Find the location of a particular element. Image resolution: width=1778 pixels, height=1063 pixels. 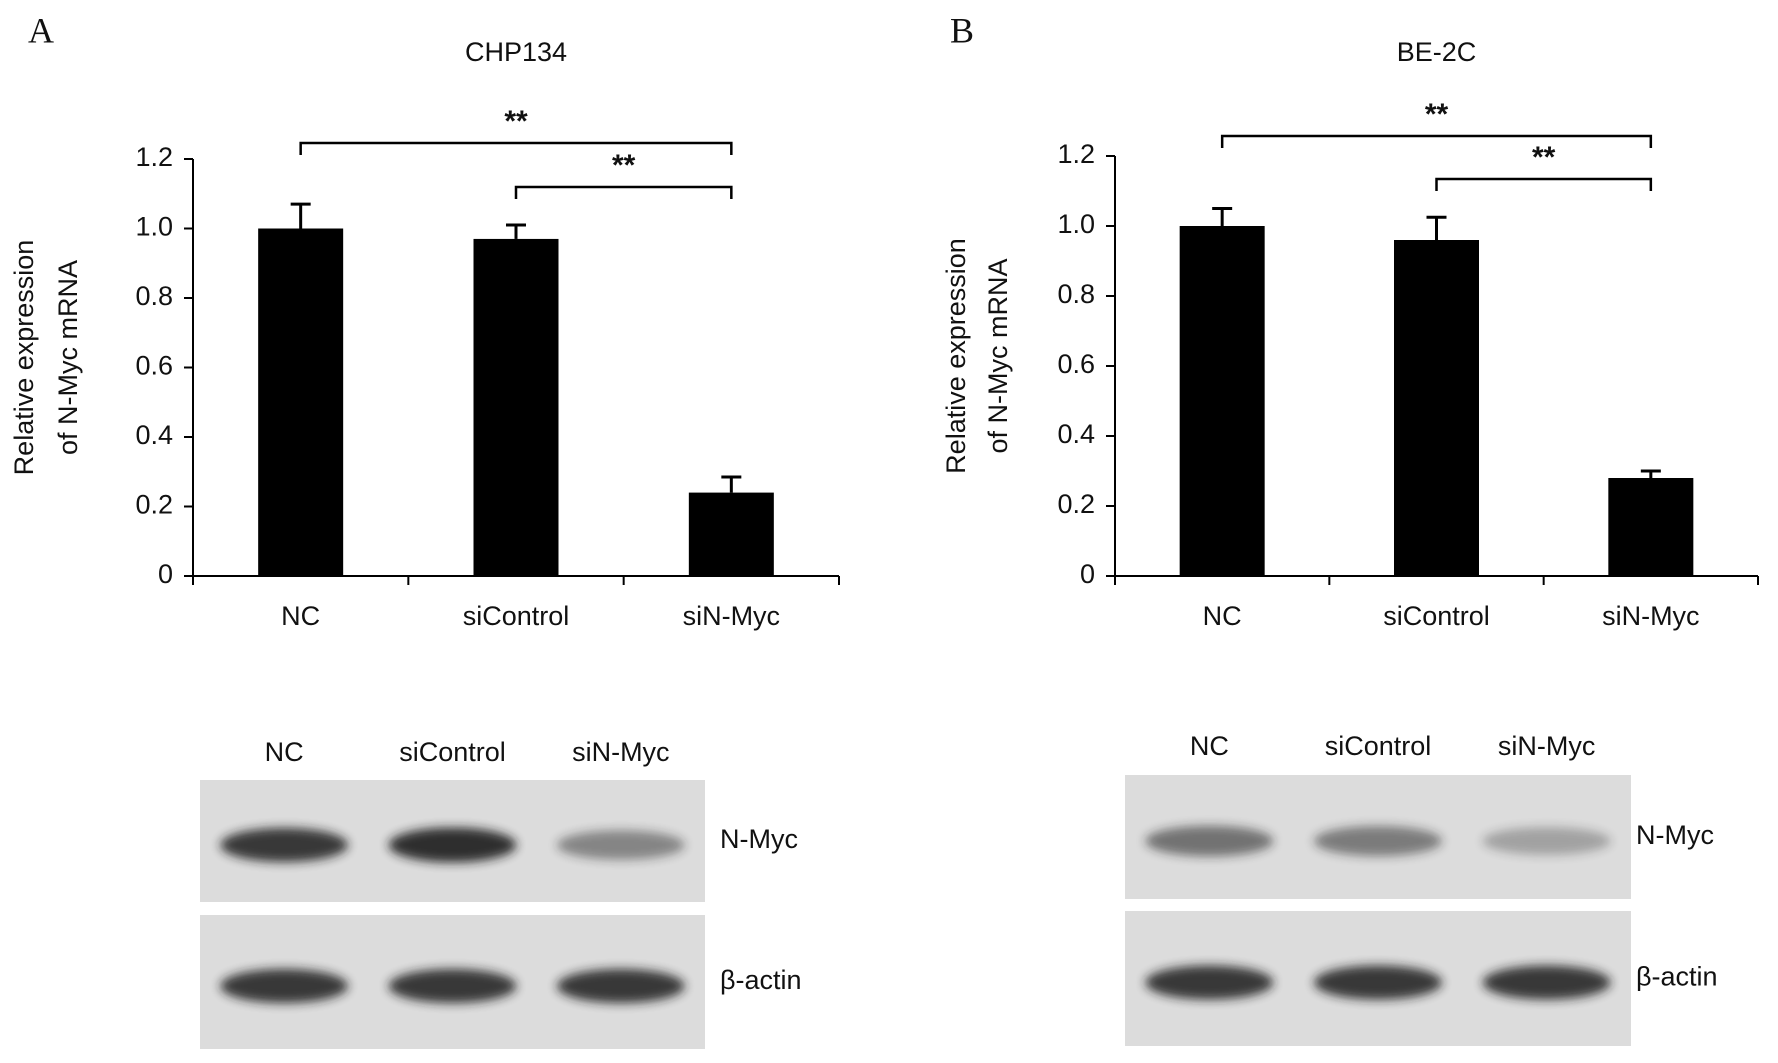

chart-title: BE-2C is located at coordinates (1437, 52).